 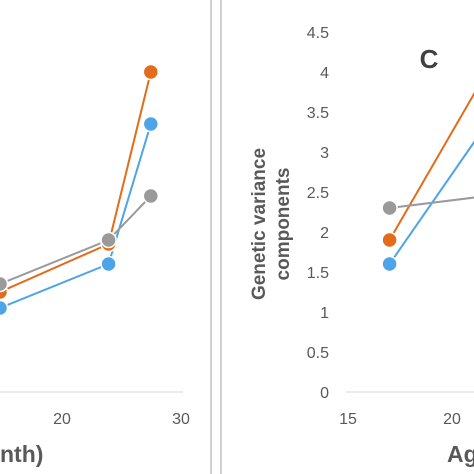 What do you see at coordinates (324, 233) in the screenshot?
I see `right-y-tick-4: 2` at bounding box center [324, 233].